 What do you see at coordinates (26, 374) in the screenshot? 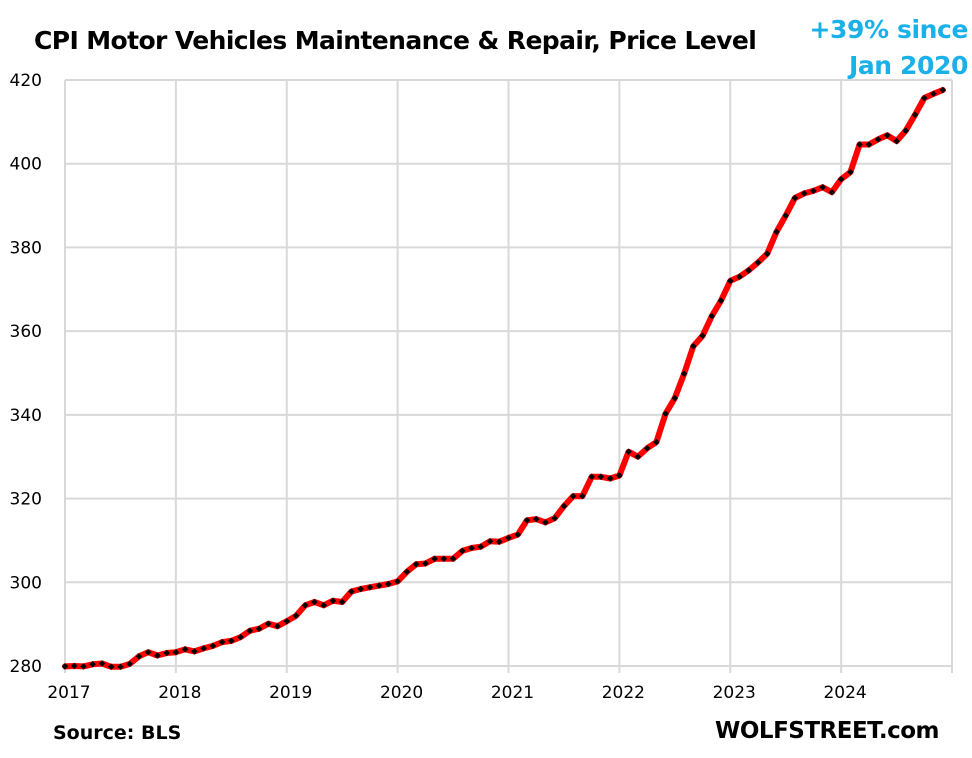
I see `y-axis-ticks: 280 300 320 340 360 380 400 420` at bounding box center [26, 374].